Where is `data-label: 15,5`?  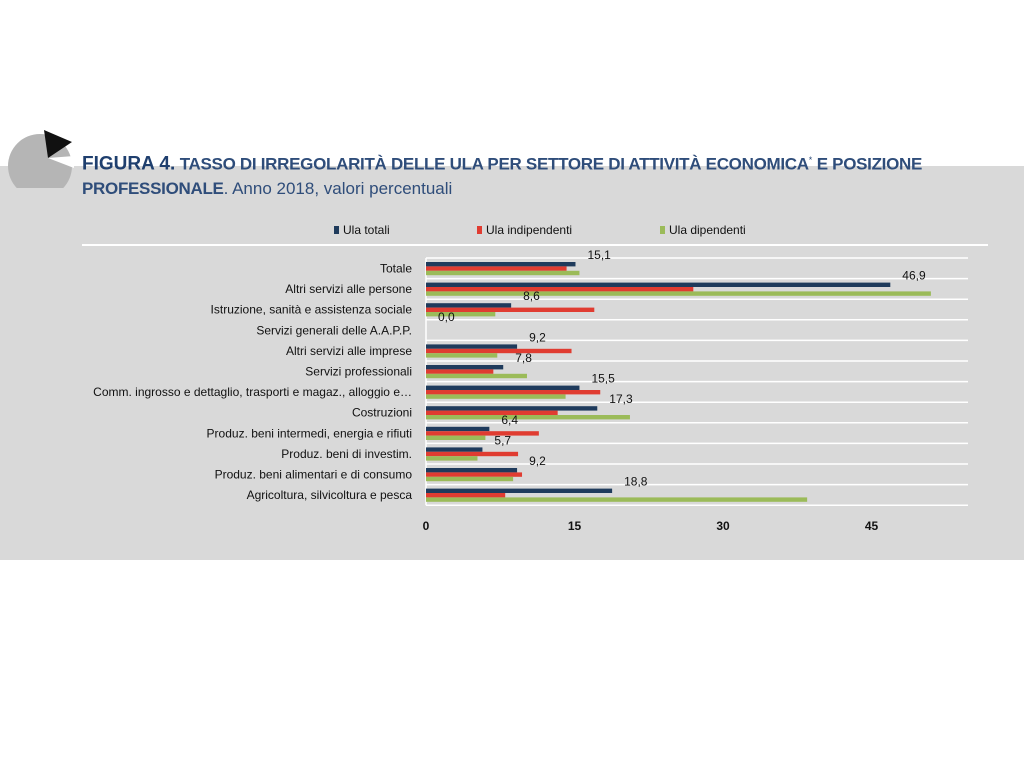
data-label: 15,5 is located at coordinates (603, 379).